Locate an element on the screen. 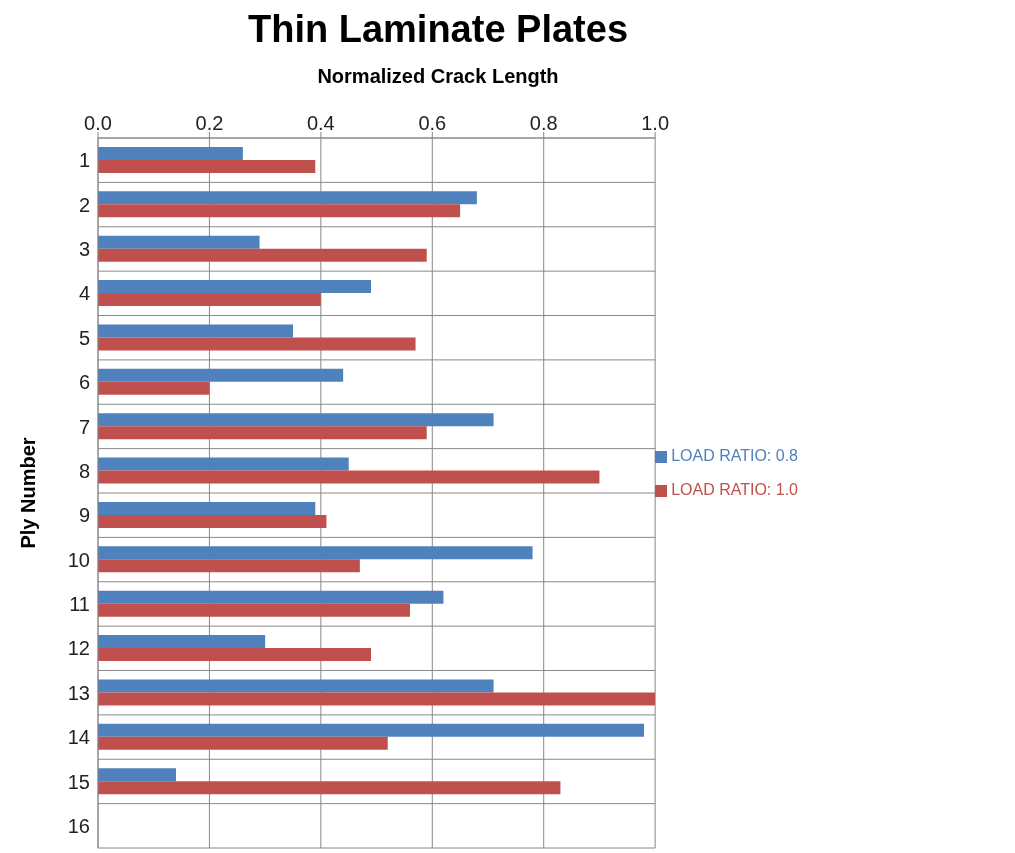  x-tick-label: 0.6 is located at coordinates (432, 123).